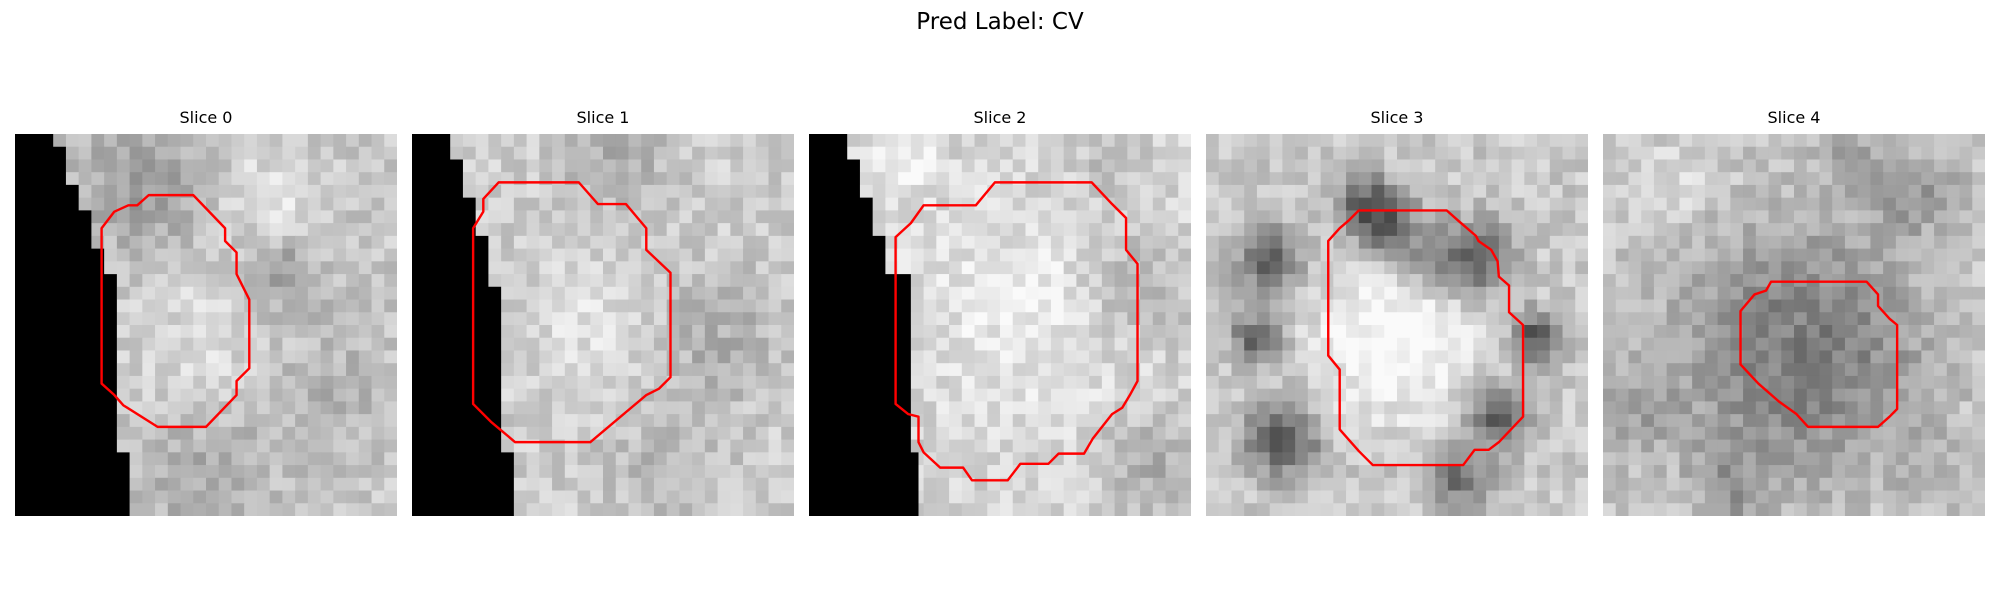  Describe the element at coordinates (1794, 325) in the screenshot. I see `slice-image` at that location.